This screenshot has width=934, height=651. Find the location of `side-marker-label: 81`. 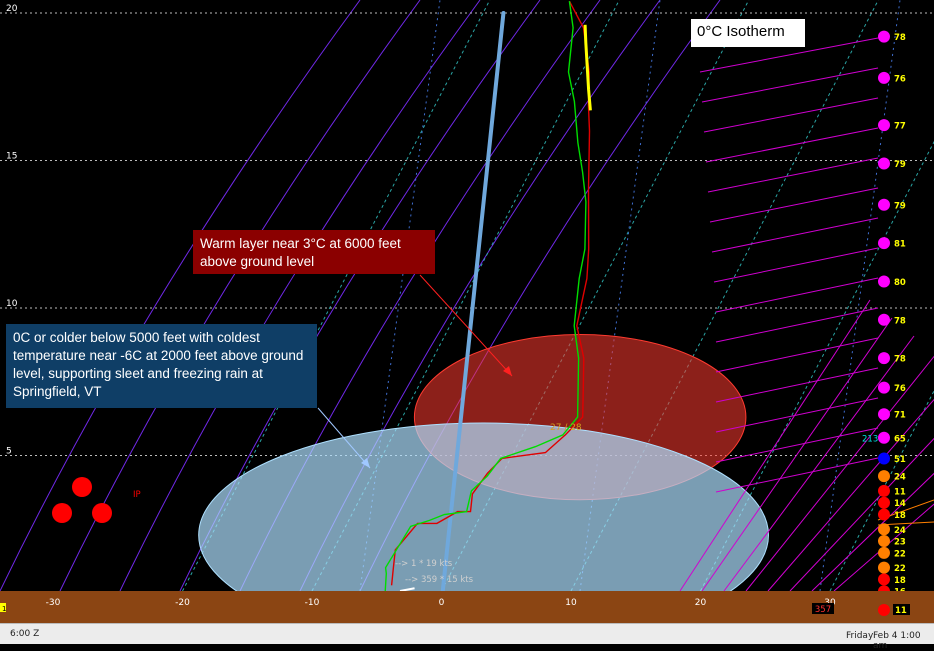

side-marker-label: 81 is located at coordinates (900, 245).